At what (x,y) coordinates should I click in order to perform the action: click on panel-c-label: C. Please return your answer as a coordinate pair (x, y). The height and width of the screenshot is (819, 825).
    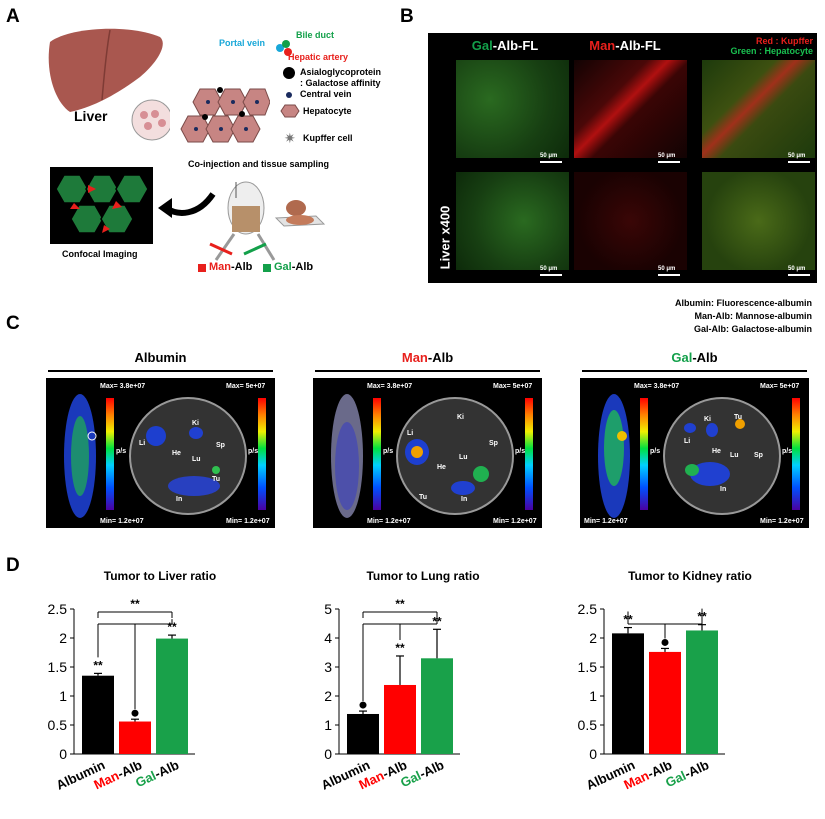
    Looking at the image, I should click on (13, 323).